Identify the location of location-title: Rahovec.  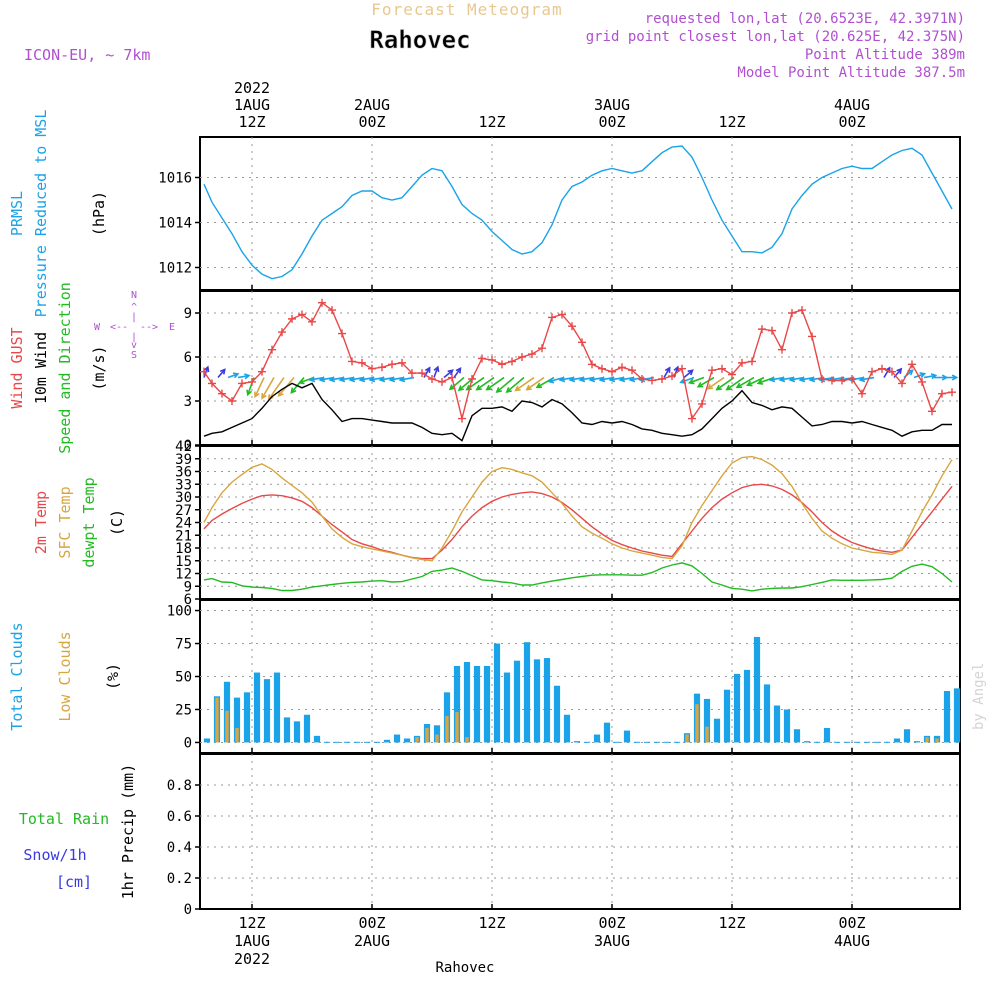
(419, 40).